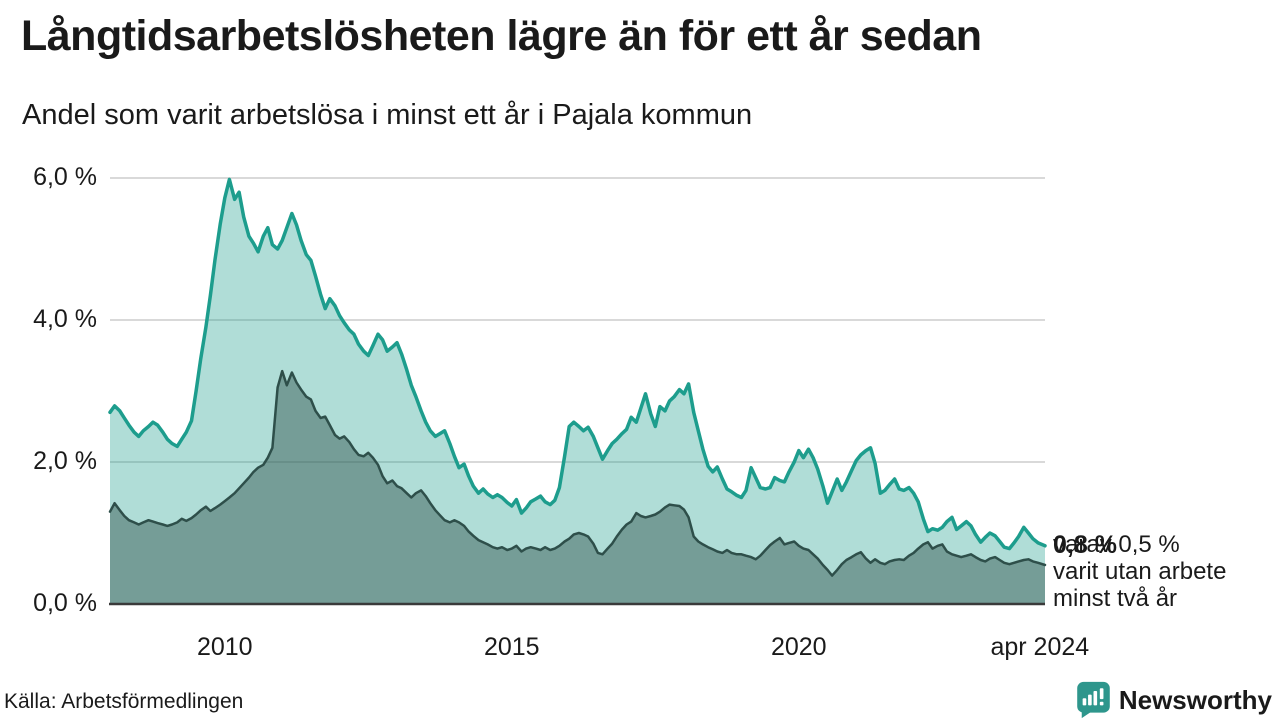 This screenshot has height=720, width=1280. What do you see at coordinates (1040, 647) in the screenshot?
I see `x-tick-label-apr-2024: apr 2024` at bounding box center [1040, 647].